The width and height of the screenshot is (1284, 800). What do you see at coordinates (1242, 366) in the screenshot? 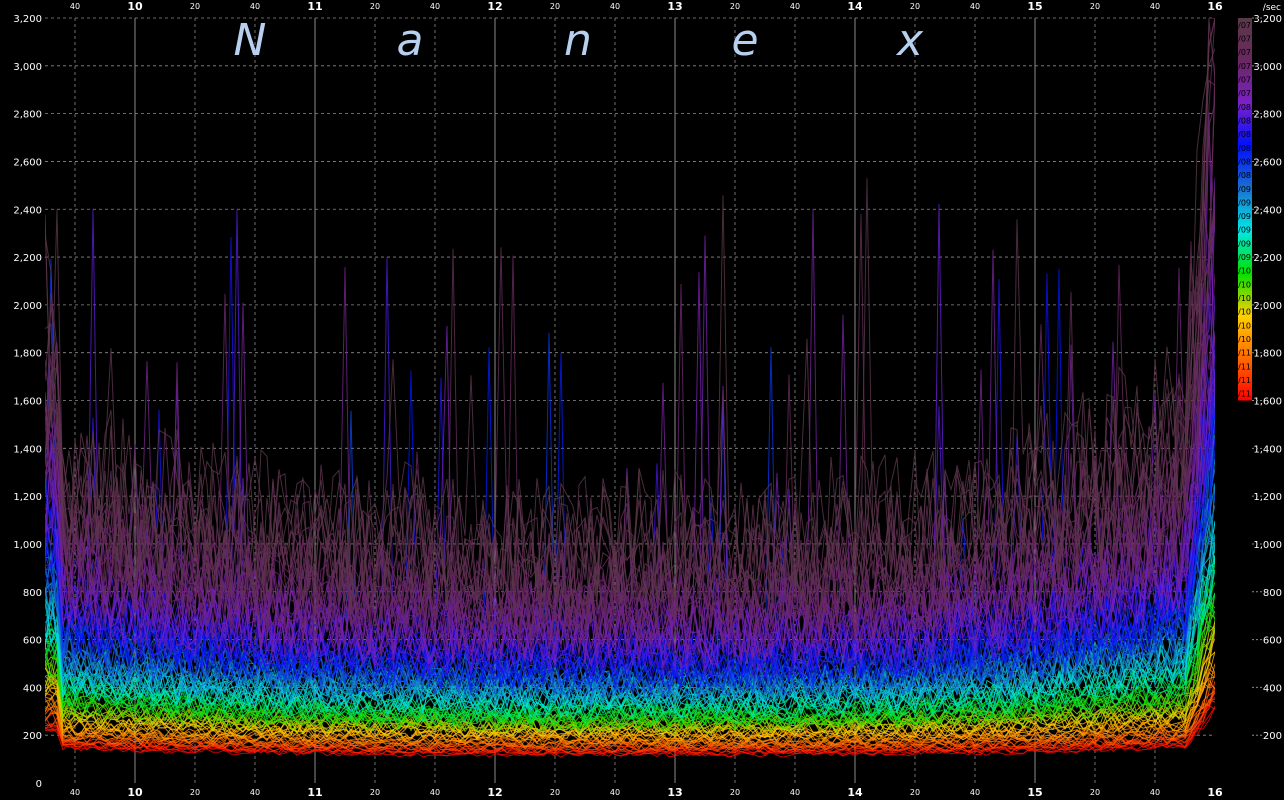
I see `legend-entry: 3/11` at bounding box center [1242, 366].